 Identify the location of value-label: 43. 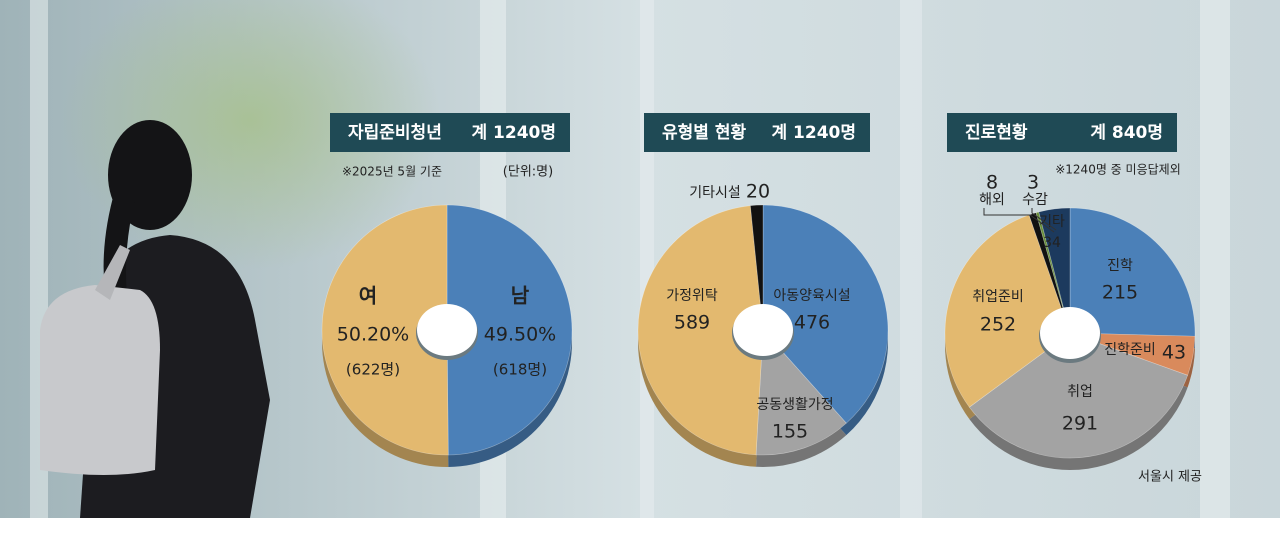
(1174, 353).